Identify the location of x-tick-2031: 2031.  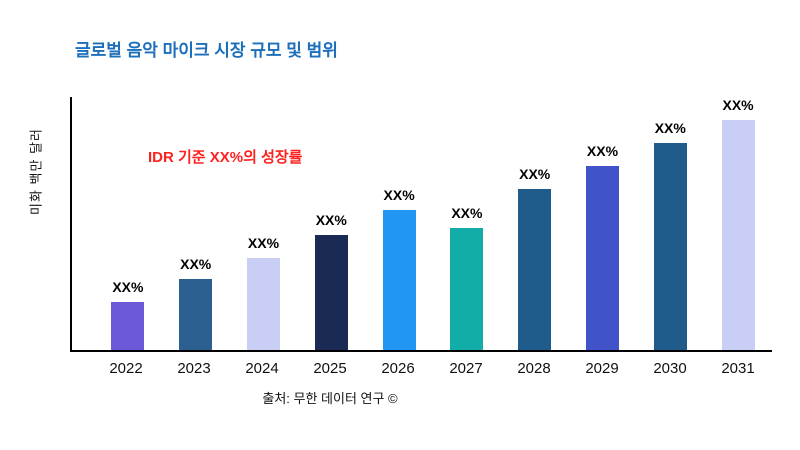
(738, 368).